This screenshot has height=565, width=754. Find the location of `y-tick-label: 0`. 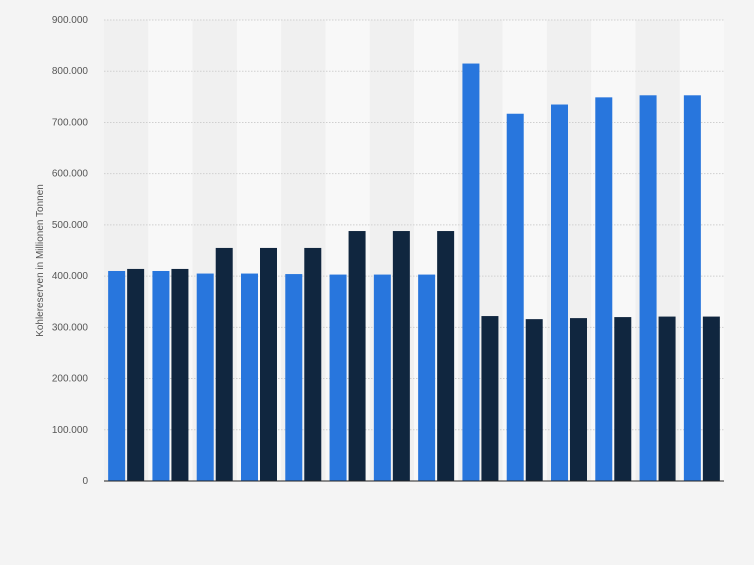

y-tick-label: 0 is located at coordinates (85, 481).